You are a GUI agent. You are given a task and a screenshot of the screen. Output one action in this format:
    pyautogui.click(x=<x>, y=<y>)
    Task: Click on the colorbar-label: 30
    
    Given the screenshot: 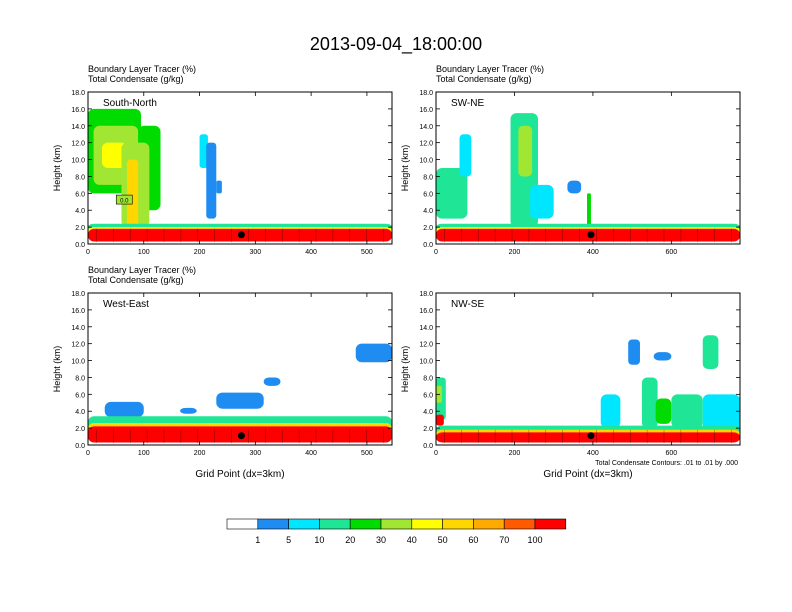 What is the action you would take?
    pyautogui.click(x=381, y=540)
    